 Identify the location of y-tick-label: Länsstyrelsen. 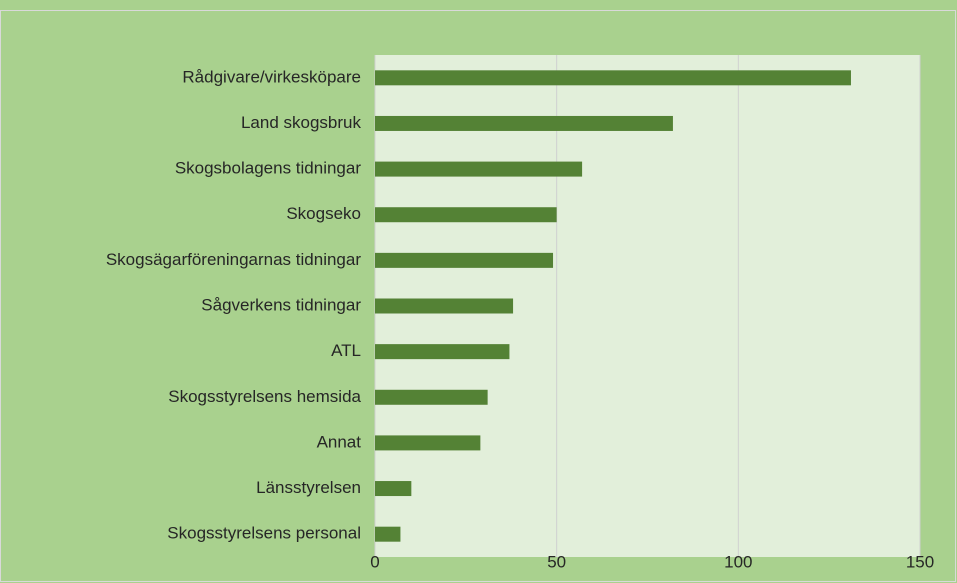
(308, 487).